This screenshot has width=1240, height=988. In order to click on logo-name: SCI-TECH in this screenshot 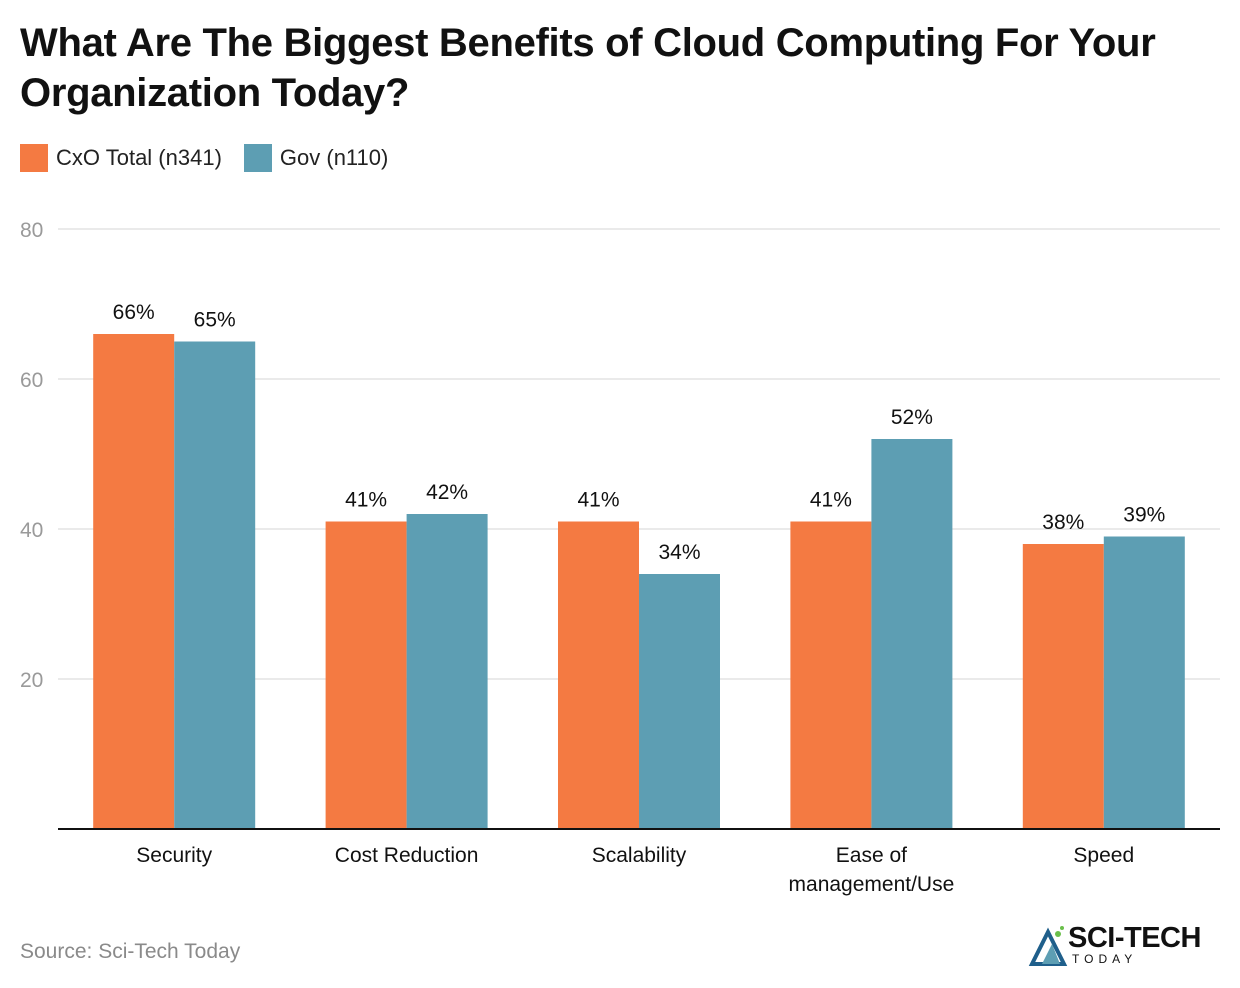, I will do `click(1134, 938)`.